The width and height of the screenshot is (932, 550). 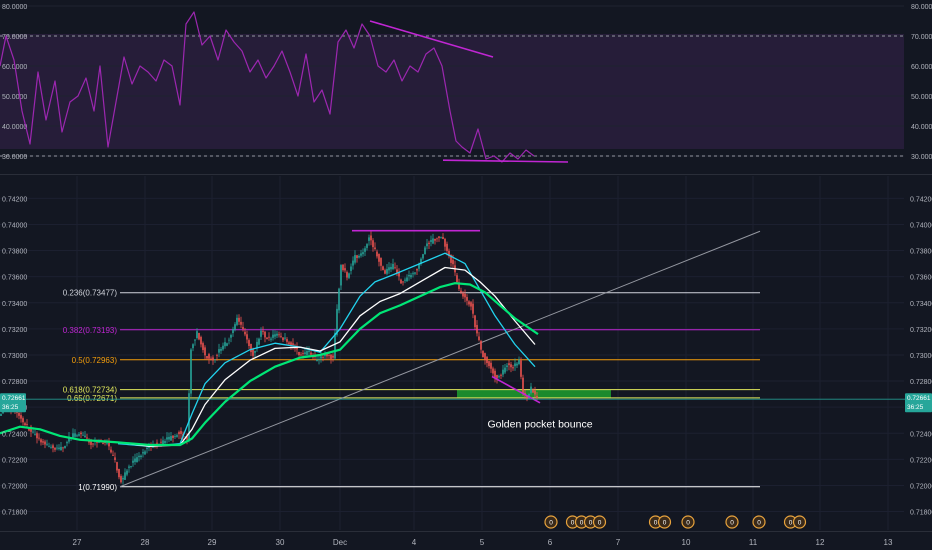 What do you see at coordinates (14, 157) in the screenshot?
I see `osc-tick-label-left: 30.0000` at bounding box center [14, 157].